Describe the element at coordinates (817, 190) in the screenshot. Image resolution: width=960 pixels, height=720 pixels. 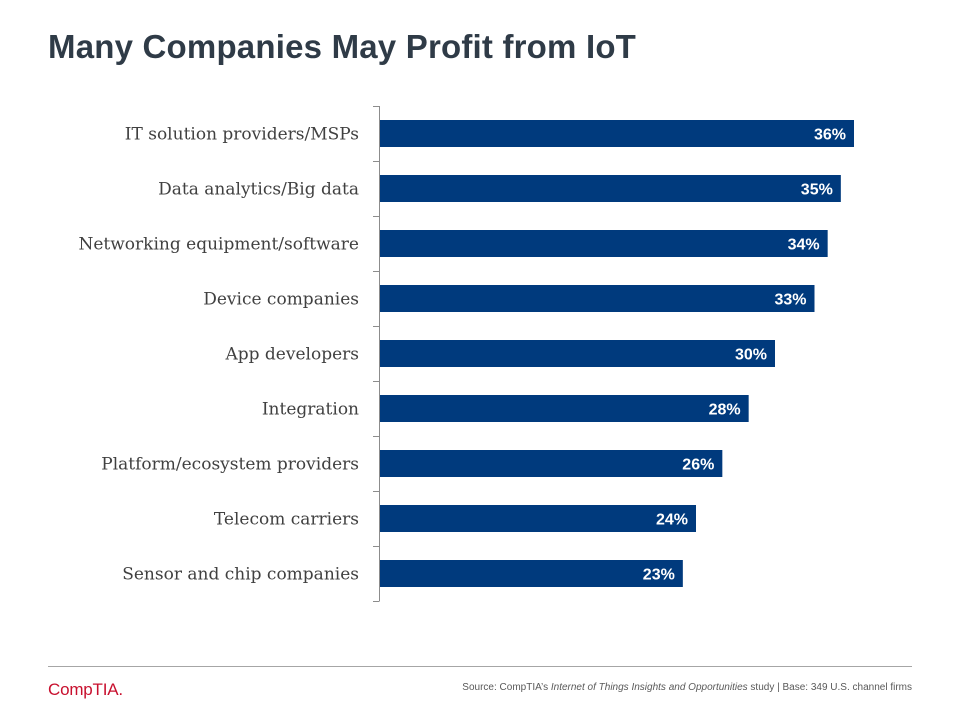
I see `value-label: 35%` at that location.